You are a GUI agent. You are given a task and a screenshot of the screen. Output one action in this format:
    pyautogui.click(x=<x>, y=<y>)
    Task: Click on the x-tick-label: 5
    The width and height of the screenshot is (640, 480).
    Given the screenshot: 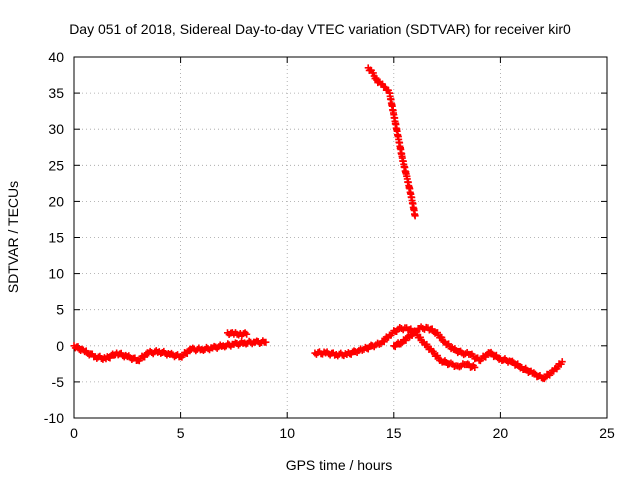 What is the action you would take?
    pyautogui.click(x=181, y=433)
    